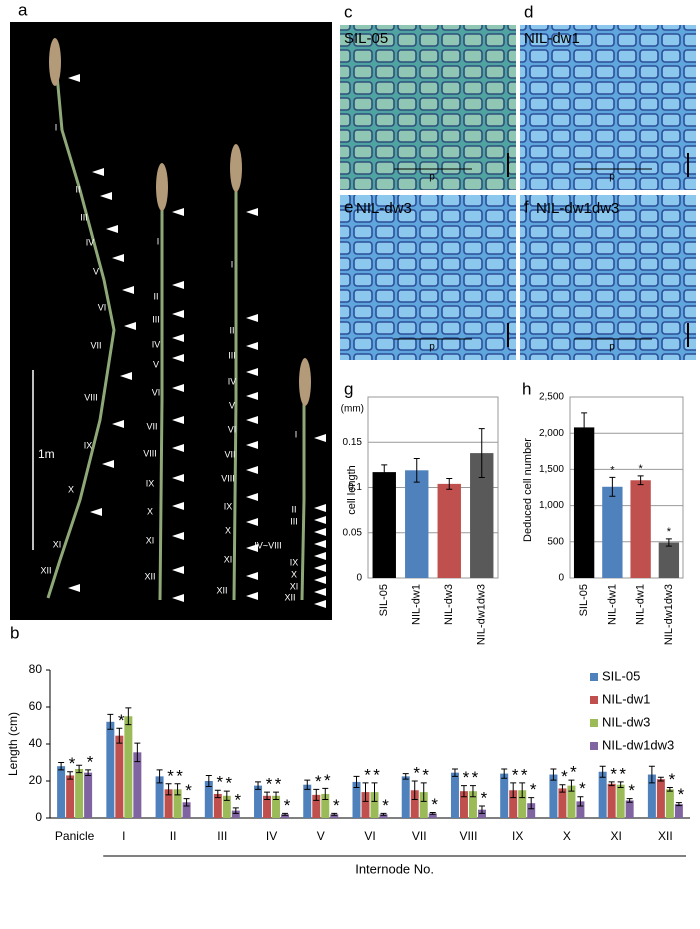 The width and height of the screenshot is (700, 929). I want to click on x-tick-label: XII, so click(665, 836).